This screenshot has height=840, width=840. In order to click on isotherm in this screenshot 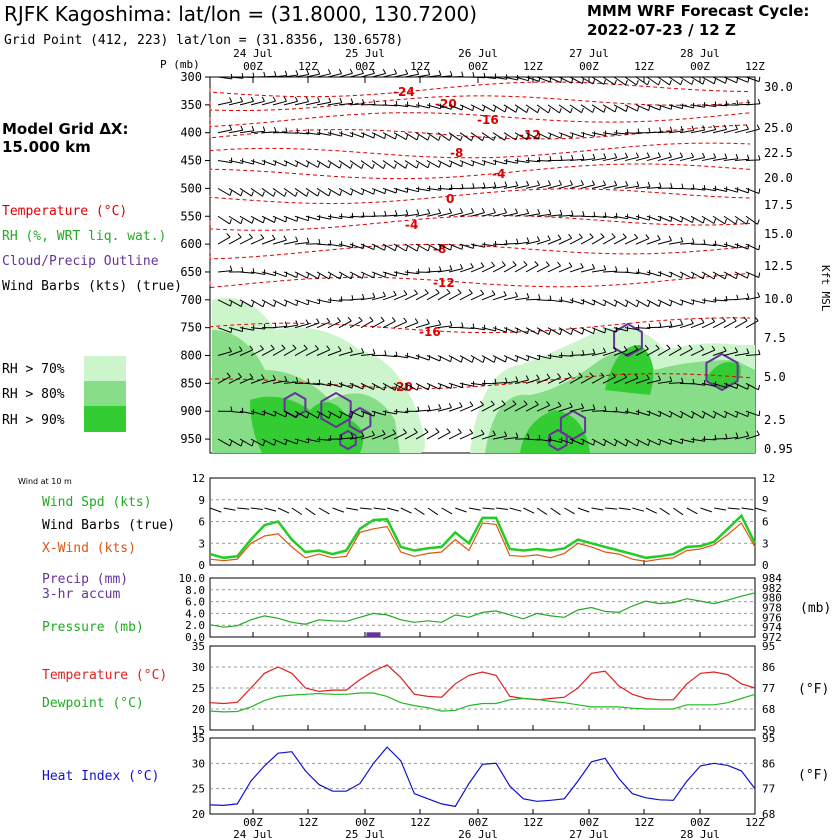, I will do `click(480, 132)`.